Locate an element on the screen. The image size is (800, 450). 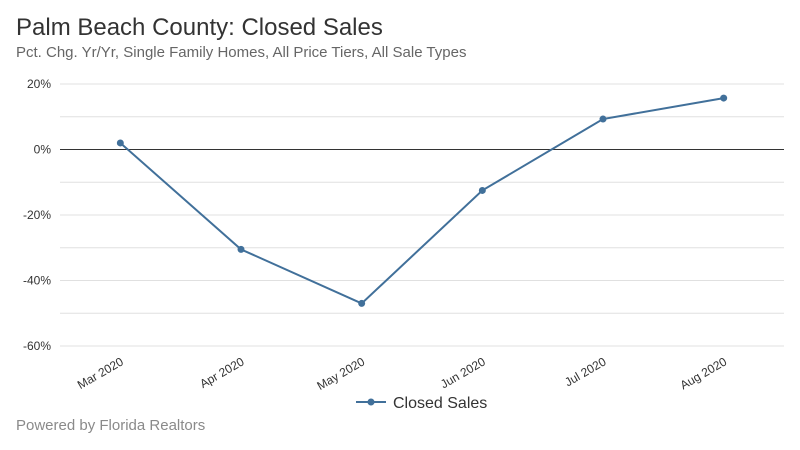
y-tick-label: 20% is located at coordinates (39, 84).